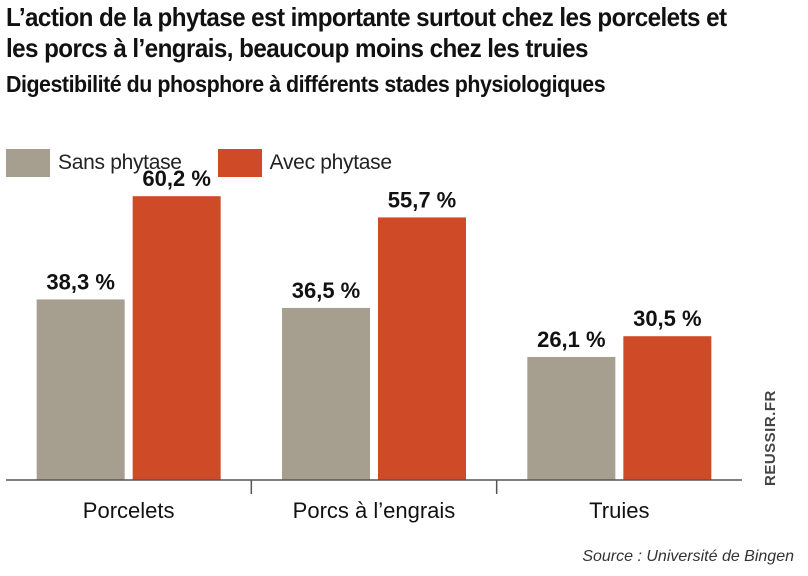 Image resolution: width=808 pixels, height=576 pixels. Describe the element at coordinates (120, 162) in the screenshot. I see `legend-label-sans-phytase: Sans phytase` at that location.